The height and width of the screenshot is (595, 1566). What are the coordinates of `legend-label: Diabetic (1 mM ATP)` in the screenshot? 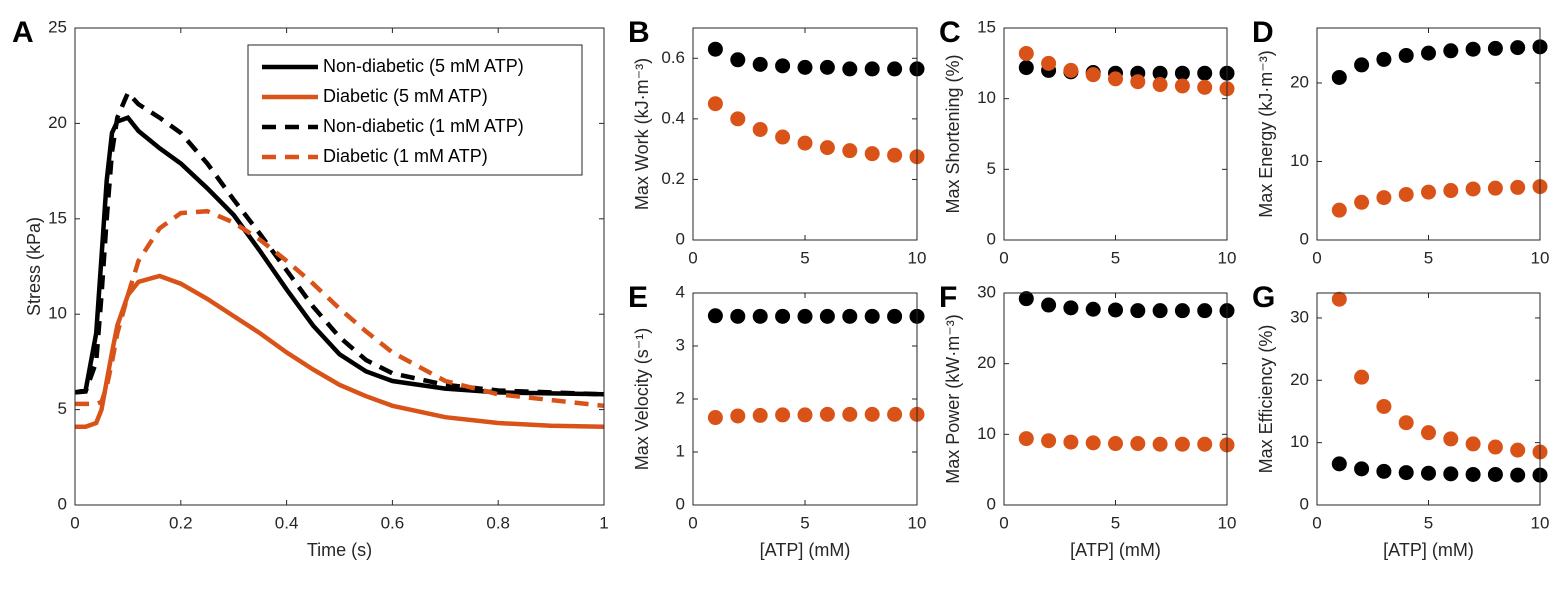 It's located at (405, 156).